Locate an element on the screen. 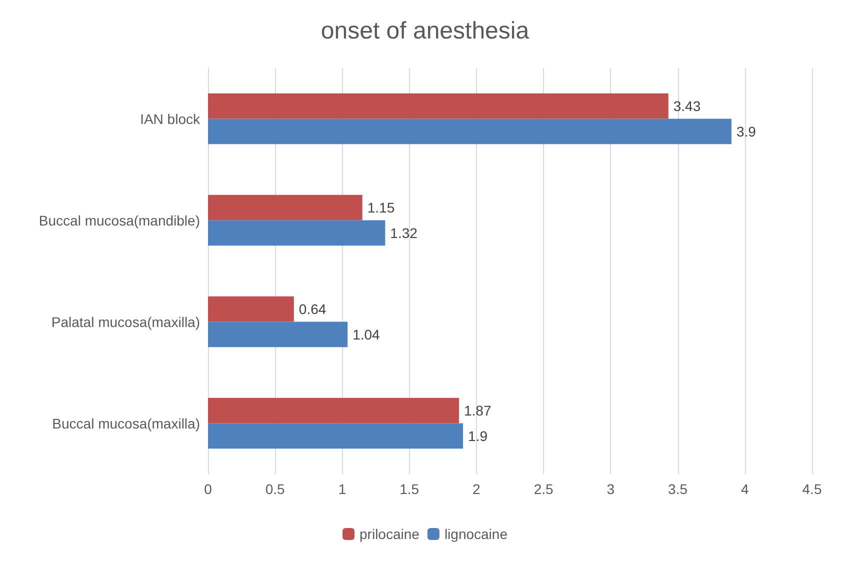 The image size is (850, 562). x-tick-label: 2 is located at coordinates (476, 489).